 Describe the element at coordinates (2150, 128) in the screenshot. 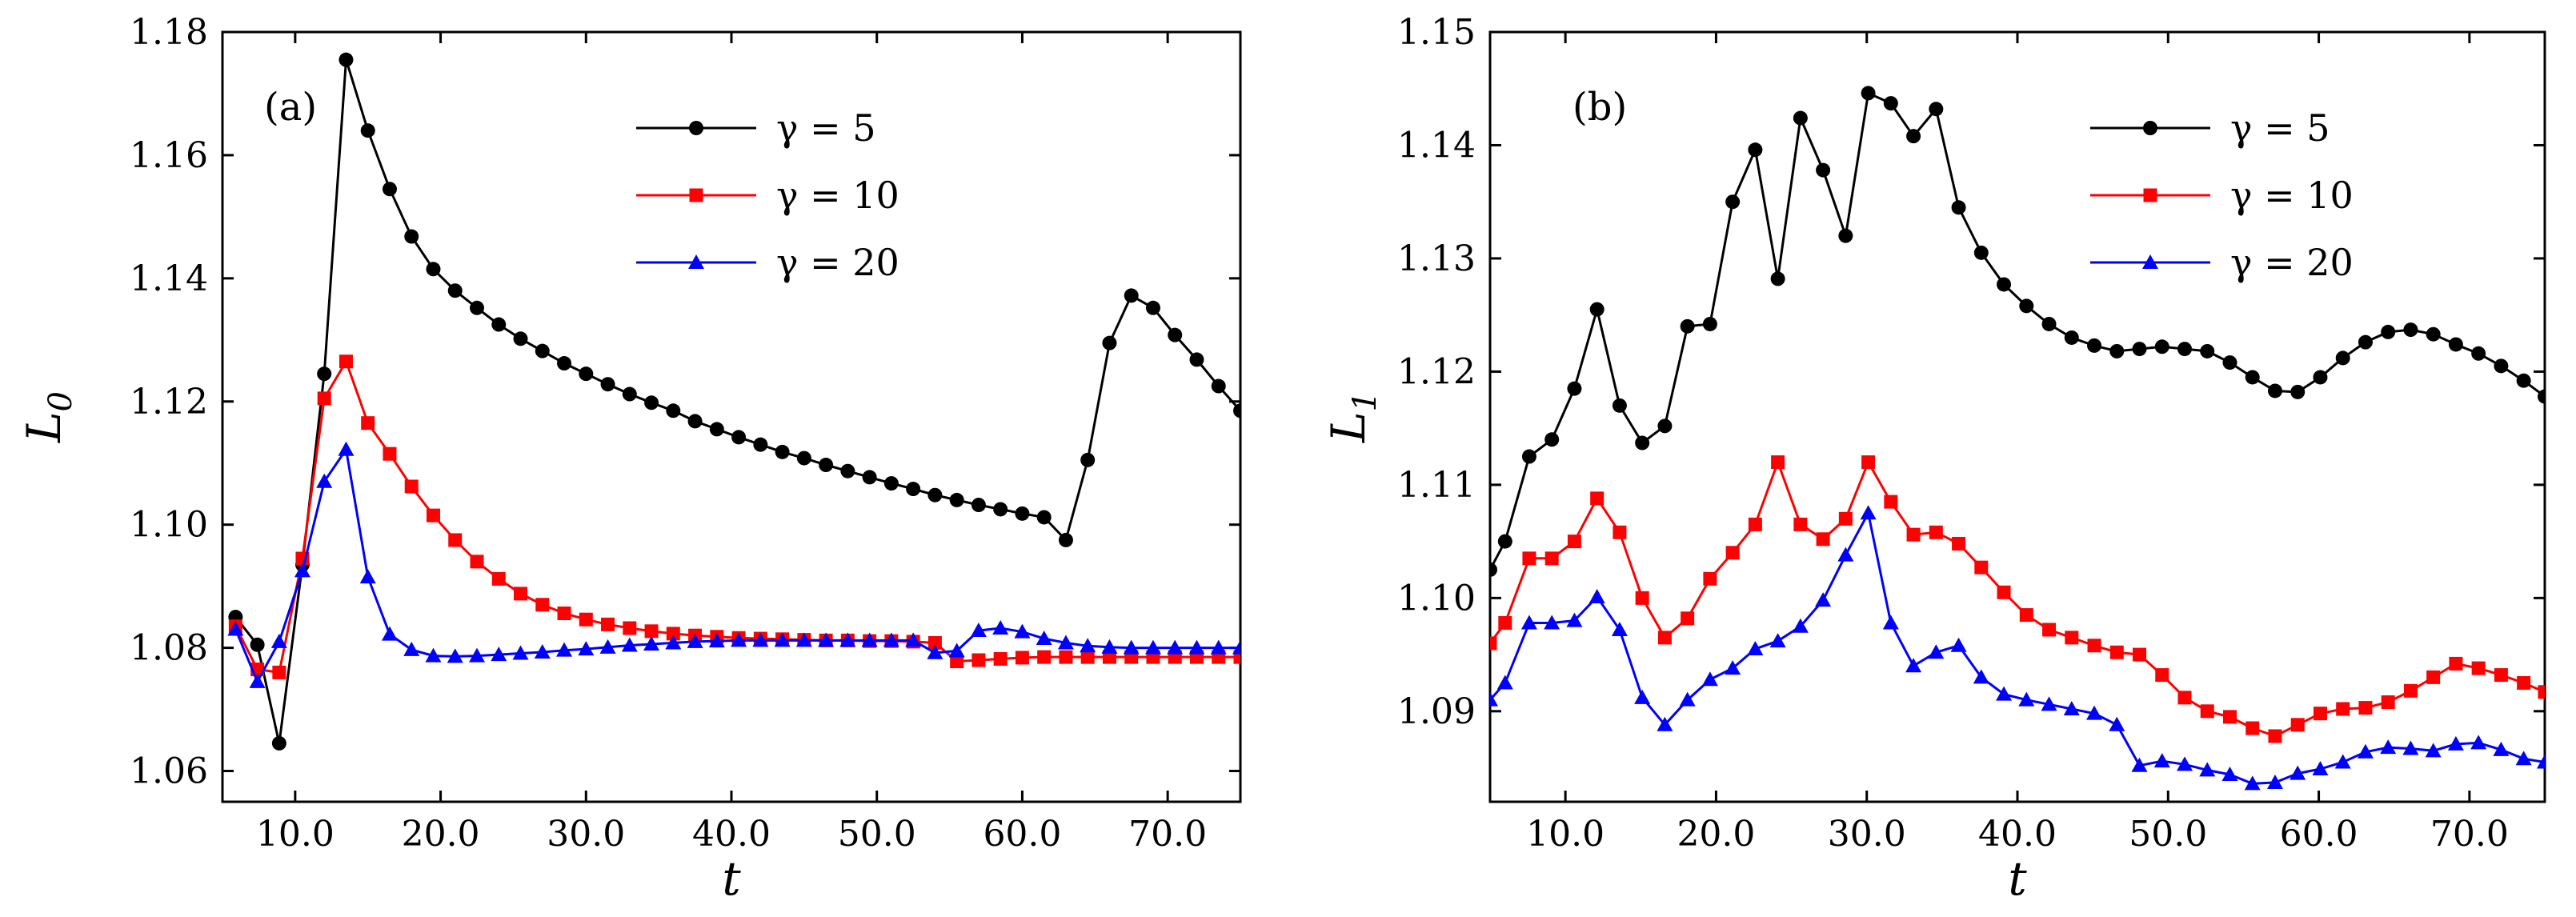

I see `legend-marker` at that location.